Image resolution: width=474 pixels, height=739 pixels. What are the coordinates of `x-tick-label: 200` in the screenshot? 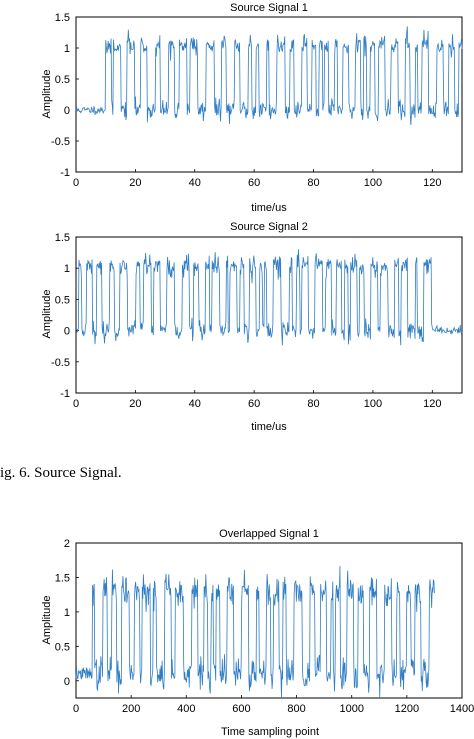 It's located at (131, 709).